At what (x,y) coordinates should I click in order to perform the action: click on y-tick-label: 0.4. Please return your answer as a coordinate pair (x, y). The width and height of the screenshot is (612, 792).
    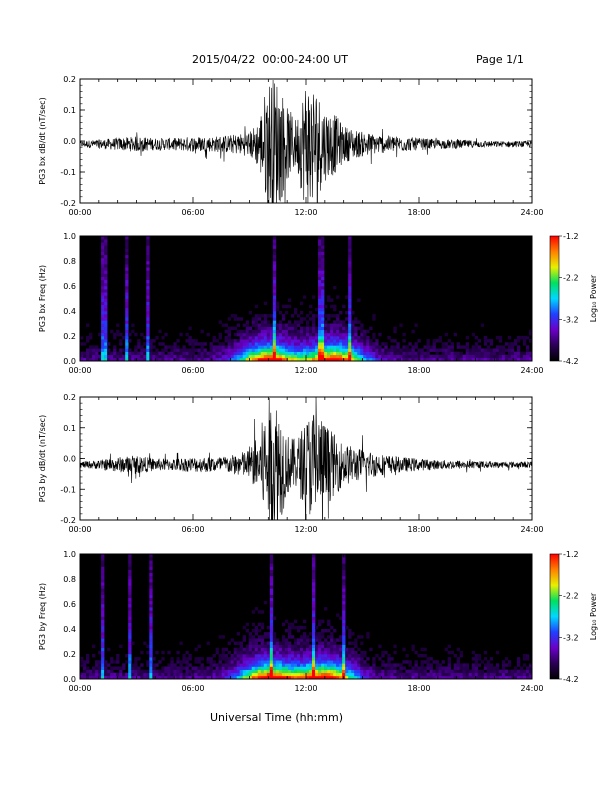
    Looking at the image, I should click on (69, 629).